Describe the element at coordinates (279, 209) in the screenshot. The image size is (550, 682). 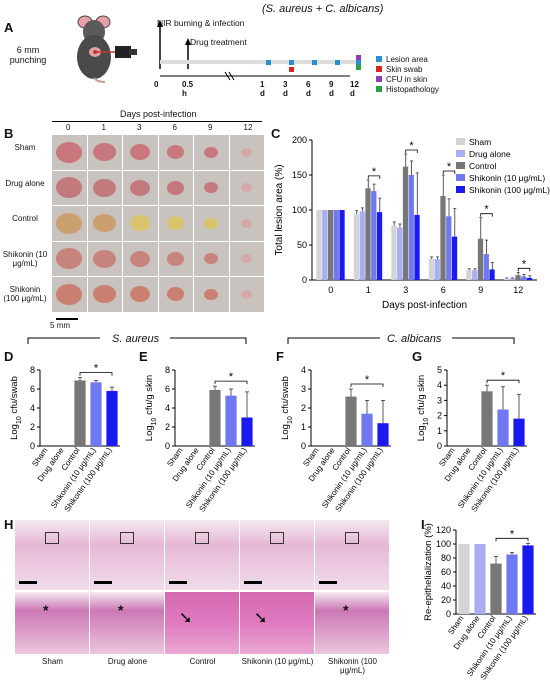
I see `y-axis-title: Total lesion area (%)` at that location.